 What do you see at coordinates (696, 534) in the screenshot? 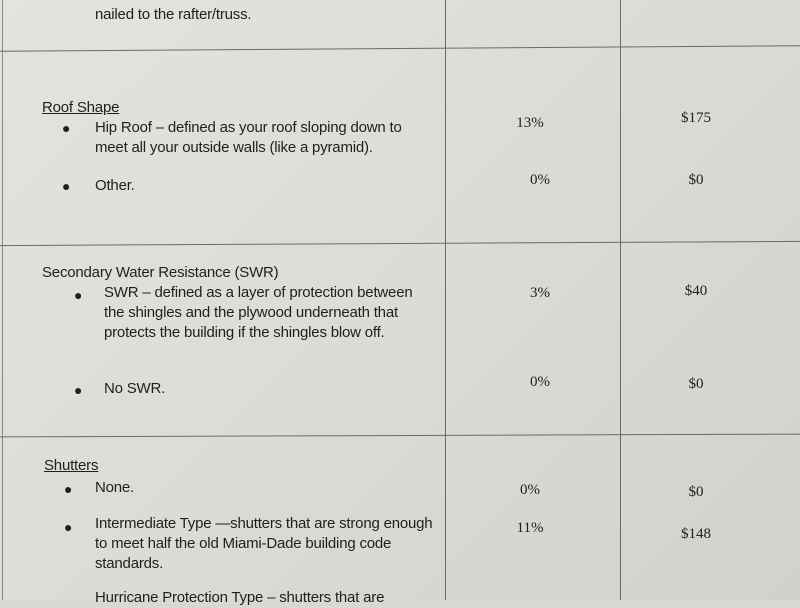
I see `discount-amount: $148` at bounding box center [696, 534].